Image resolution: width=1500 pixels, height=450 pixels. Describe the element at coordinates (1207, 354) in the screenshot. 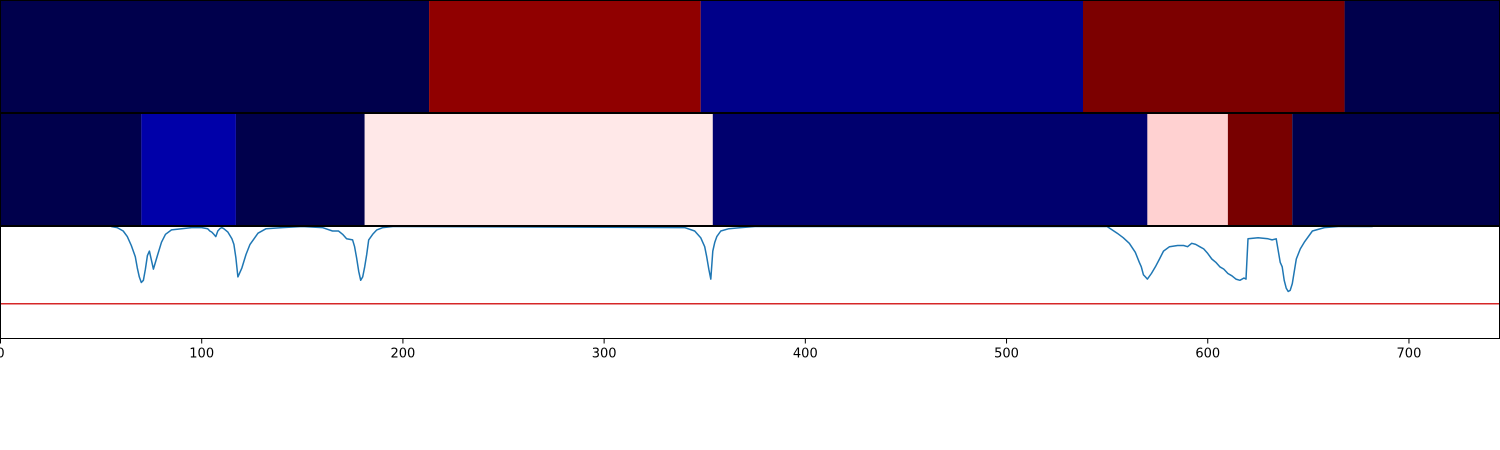

I see `x-tick-label: 600` at that location.